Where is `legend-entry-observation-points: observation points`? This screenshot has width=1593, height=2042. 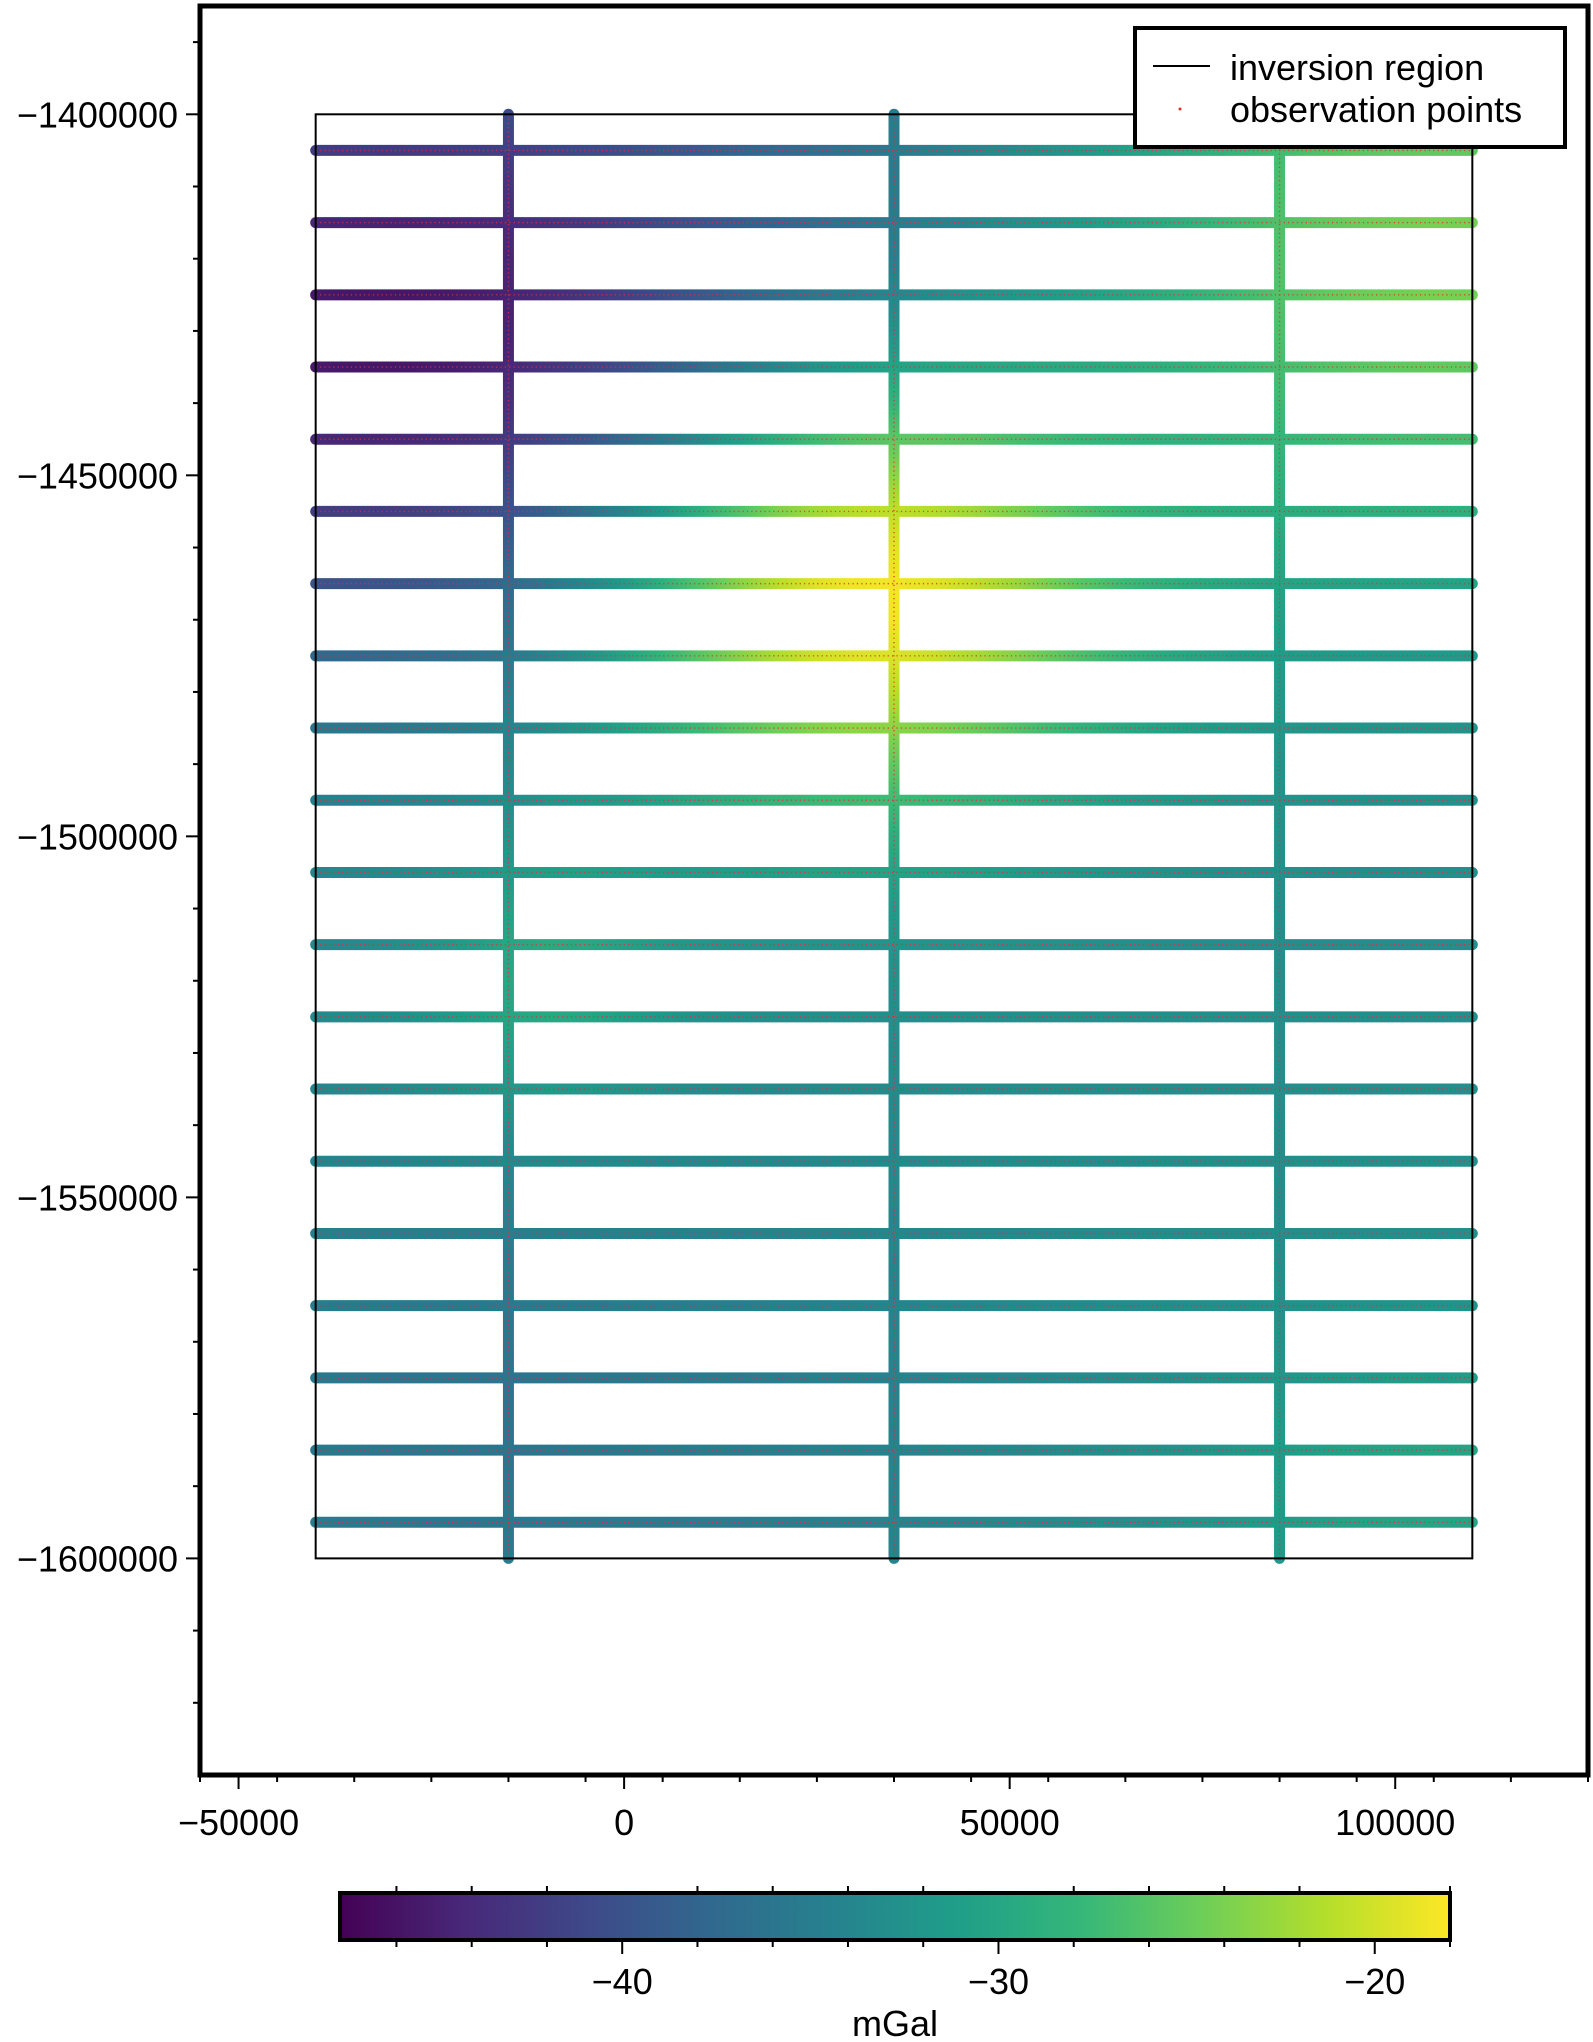 legend-entry-observation-points: observation points is located at coordinates (1376, 109).